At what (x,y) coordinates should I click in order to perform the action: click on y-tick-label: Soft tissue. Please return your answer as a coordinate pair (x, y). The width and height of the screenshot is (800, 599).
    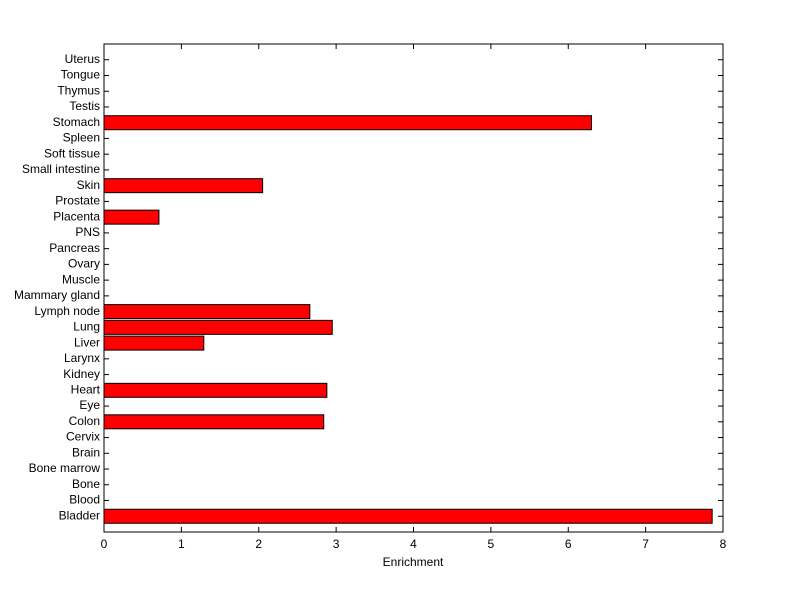
    Looking at the image, I should click on (72, 153).